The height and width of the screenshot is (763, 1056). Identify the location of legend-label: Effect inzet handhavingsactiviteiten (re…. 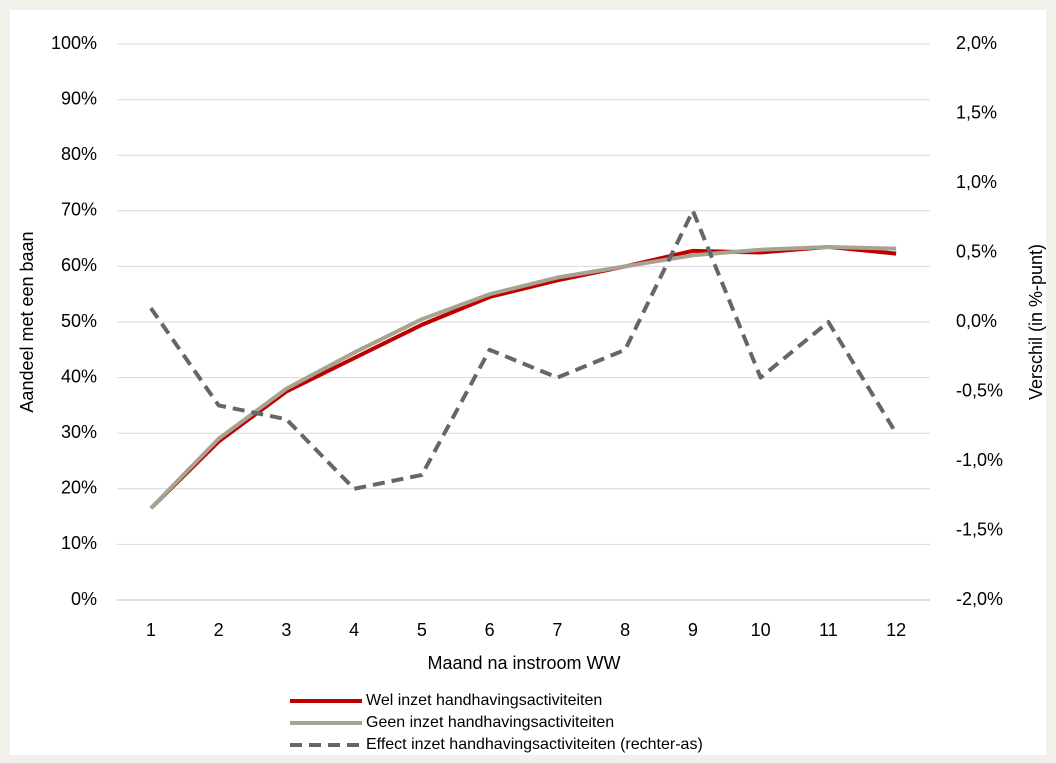
(534, 744).